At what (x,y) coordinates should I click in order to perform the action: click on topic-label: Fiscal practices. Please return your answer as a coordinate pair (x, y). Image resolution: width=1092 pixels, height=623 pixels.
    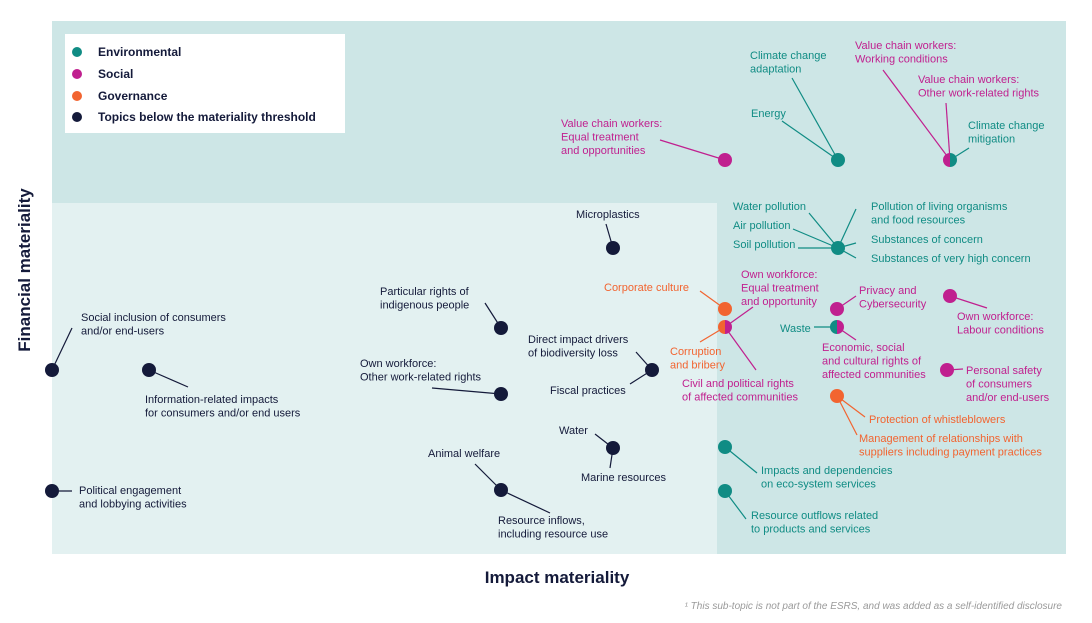
    Looking at the image, I should click on (588, 391).